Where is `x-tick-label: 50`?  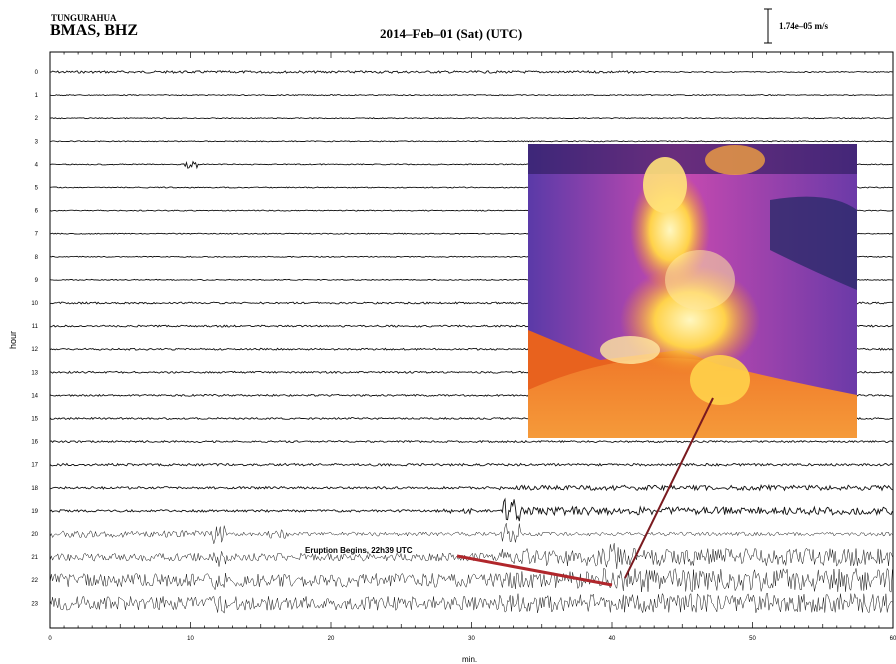
x-tick-label: 50 is located at coordinates (752, 639).